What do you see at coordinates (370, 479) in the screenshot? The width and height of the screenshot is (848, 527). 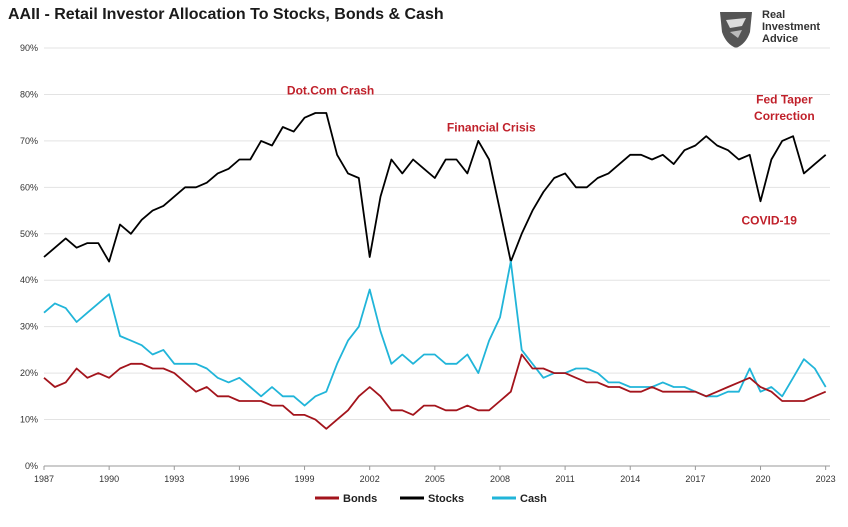 I see `x-tick-label: 2002` at bounding box center [370, 479].